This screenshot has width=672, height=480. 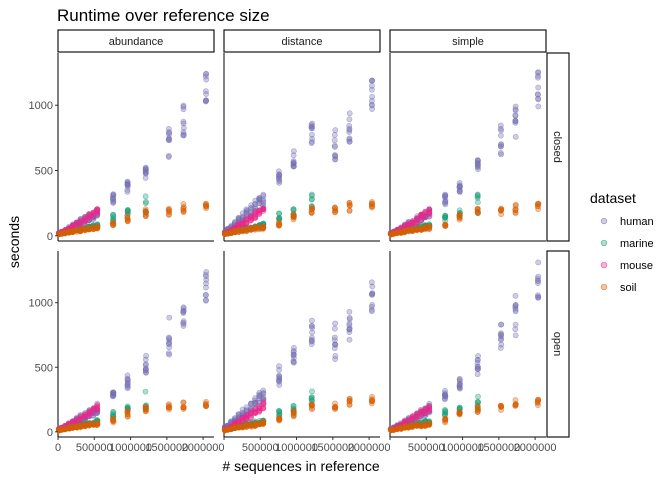 What do you see at coordinates (604, 287) in the screenshot?
I see `legend-key-soil` at bounding box center [604, 287].